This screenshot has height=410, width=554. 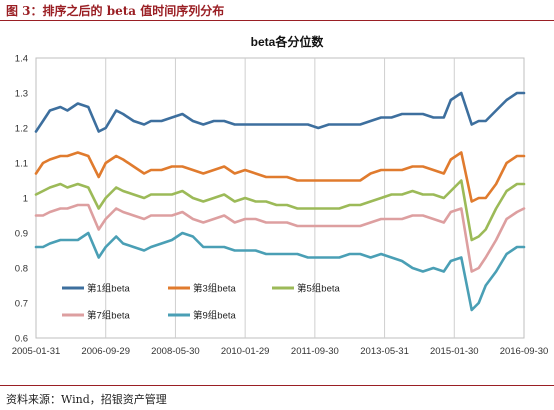 I want to click on legend-label-3: 第5组beta, so click(x=318, y=289).